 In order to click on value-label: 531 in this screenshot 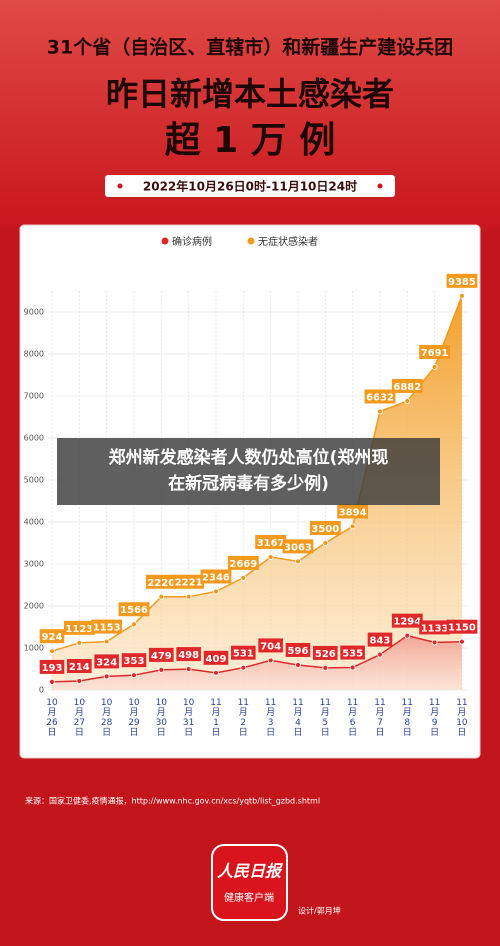, I will do `click(243, 654)`.